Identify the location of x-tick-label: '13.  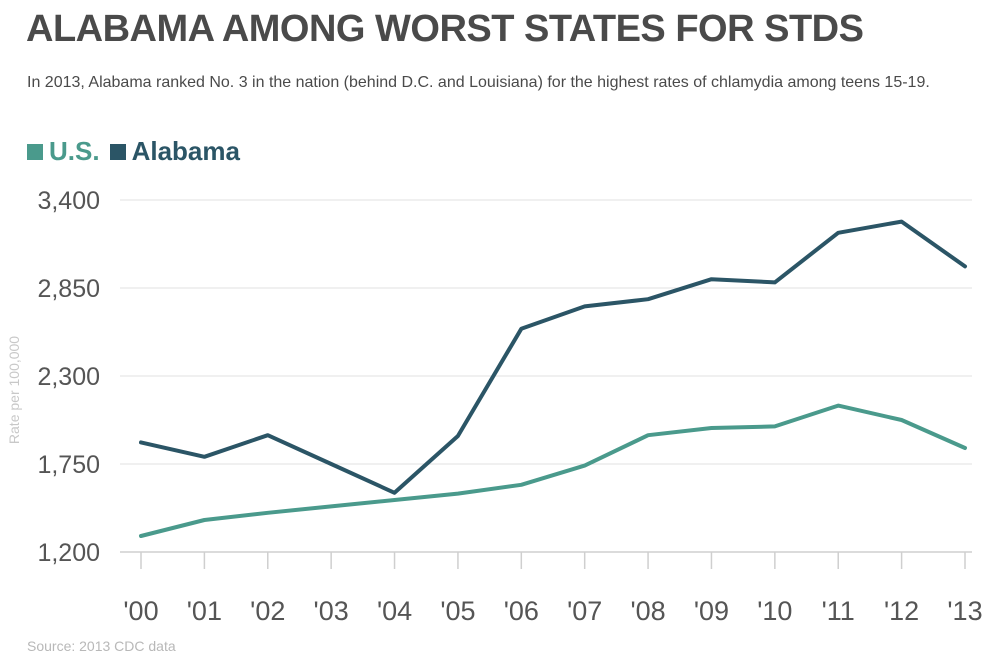
(964, 611).